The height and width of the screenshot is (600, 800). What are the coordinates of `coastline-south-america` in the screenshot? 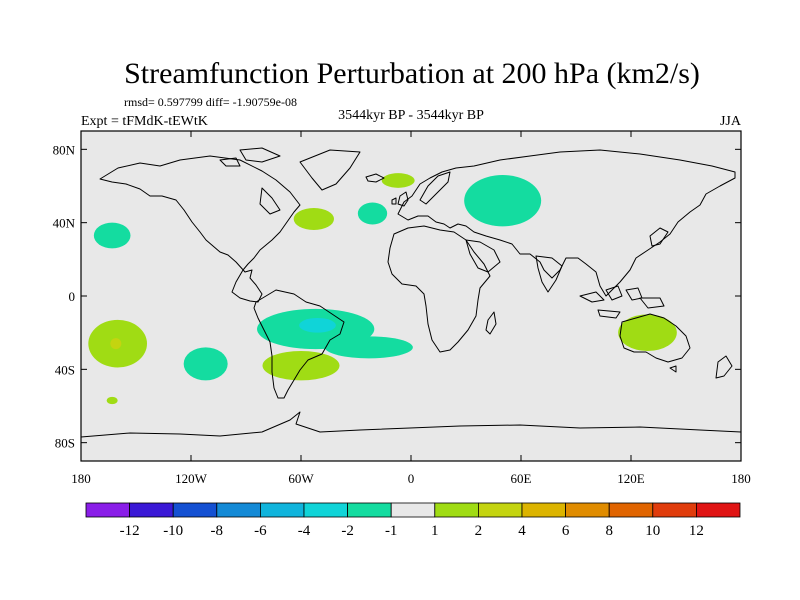 It's located at (299, 344).